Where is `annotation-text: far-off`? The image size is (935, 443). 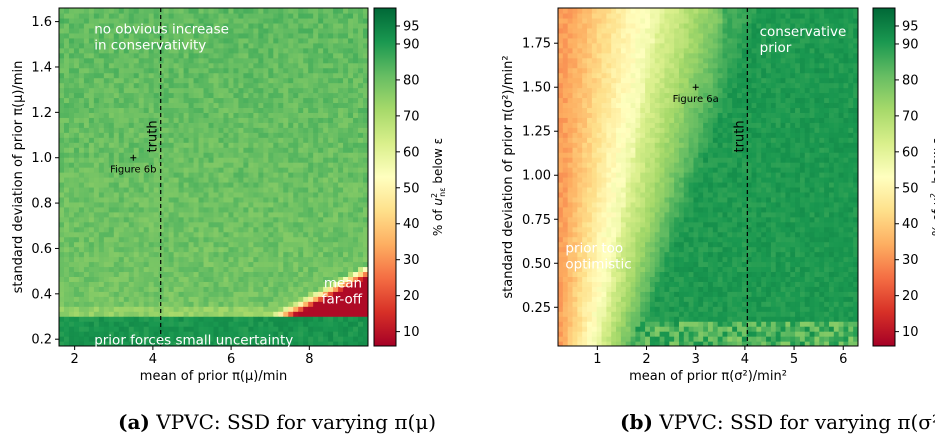 annotation-text: far-off is located at coordinates (342, 300).